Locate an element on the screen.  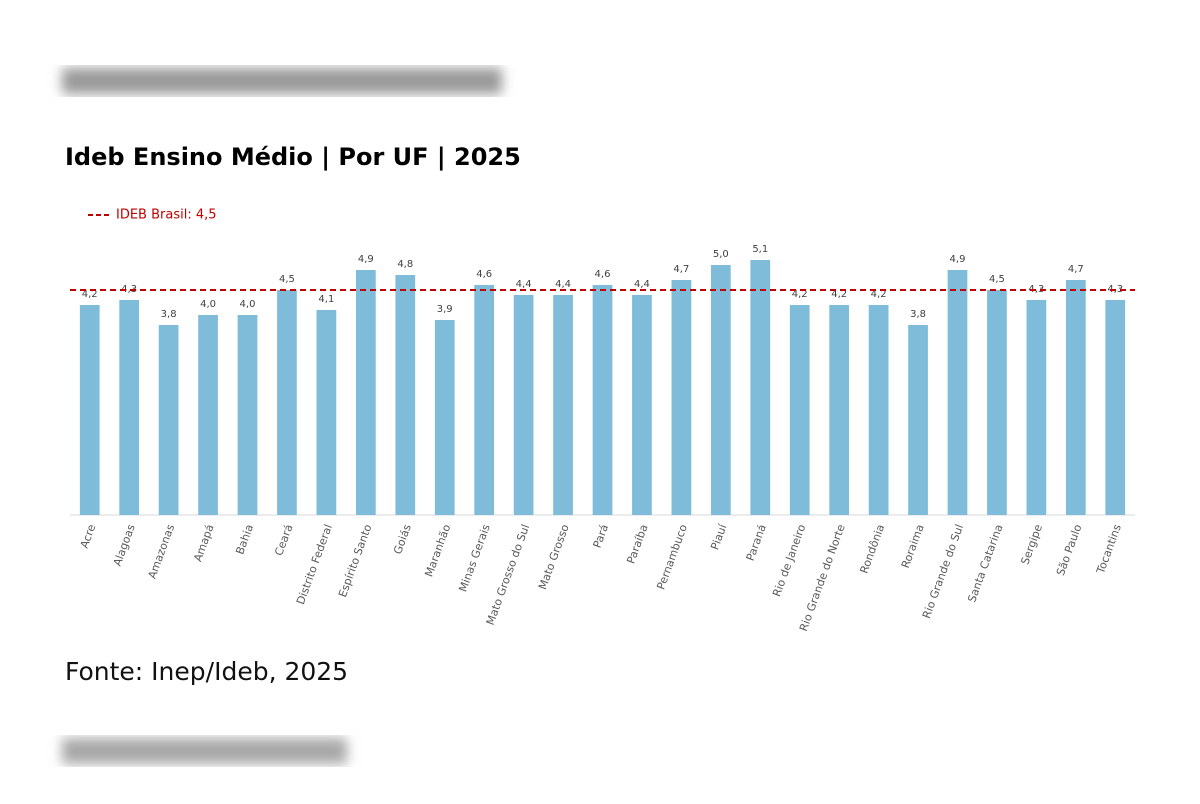
x-tick-label: Rio de Janeiro is located at coordinates (789, 560).